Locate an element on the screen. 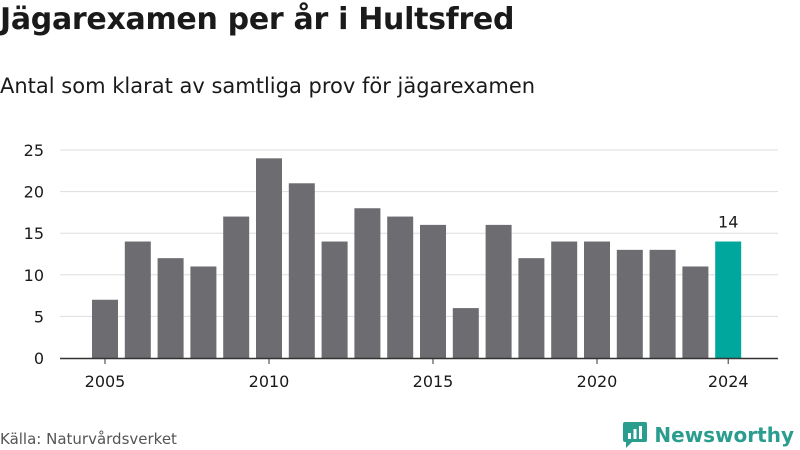 This screenshot has width=800, height=450. x-axis-ticks: 2005 2010 2015 2020 2024 is located at coordinates (417, 374).